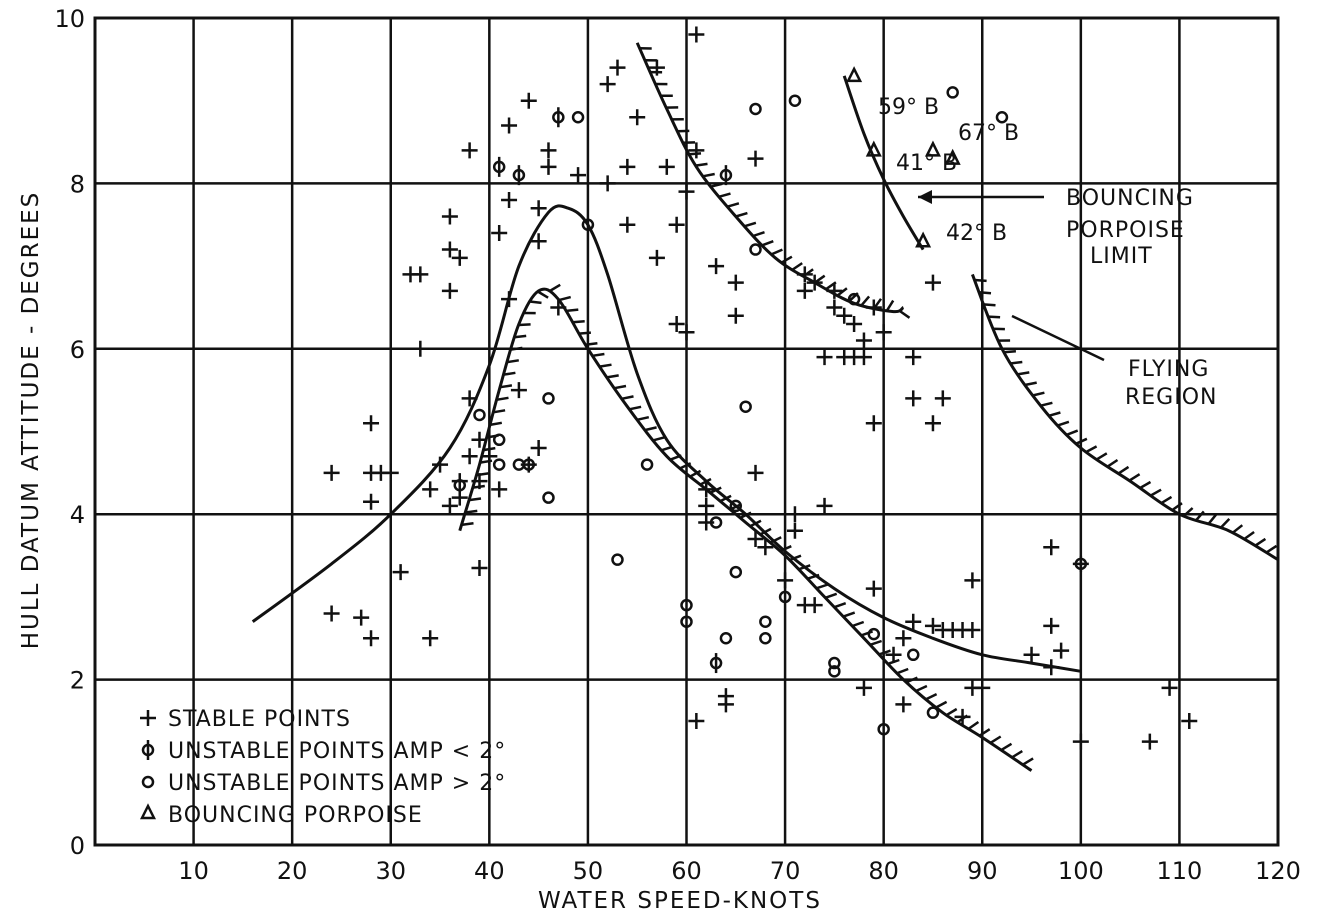 The width and height of the screenshot is (1327, 920). What do you see at coordinates (1058, 338) in the screenshot?
I see `flying-pointer-line` at bounding box center [1058, 338].